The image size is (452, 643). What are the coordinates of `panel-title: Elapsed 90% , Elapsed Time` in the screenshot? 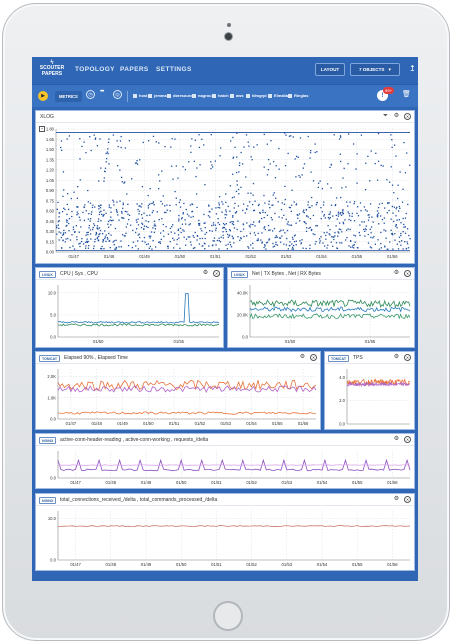 It's located at (96, 358).